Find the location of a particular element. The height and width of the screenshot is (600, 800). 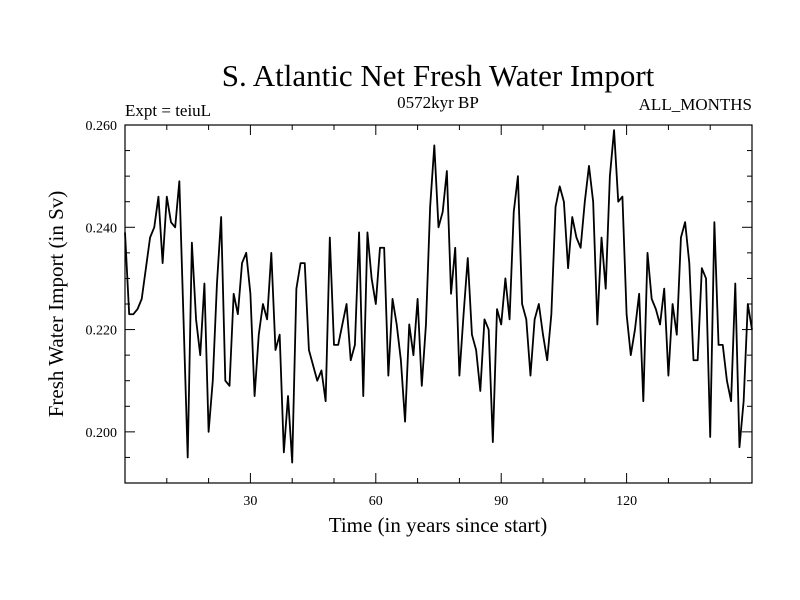

x-tick-label: 30 is located at coordinates (250, 501).